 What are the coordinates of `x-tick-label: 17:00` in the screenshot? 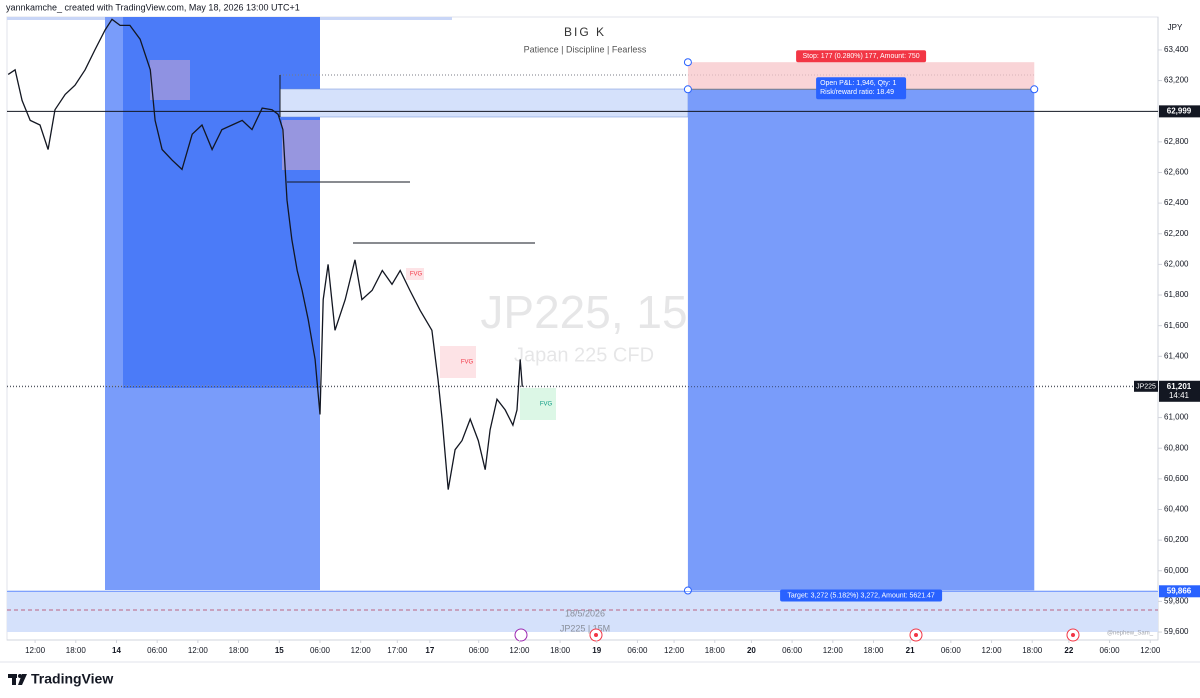 It's located at (397, 650).